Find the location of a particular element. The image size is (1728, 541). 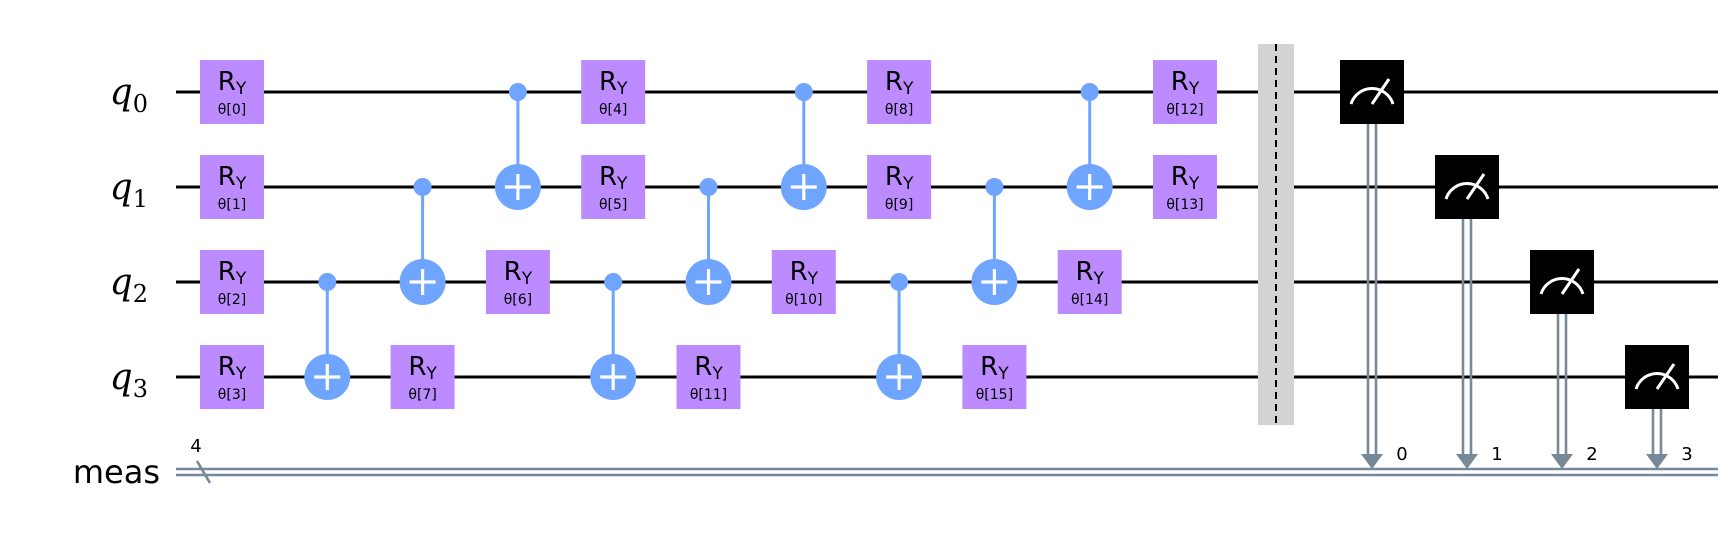

qubit-label: q0 is located at coordinates (129, 95).